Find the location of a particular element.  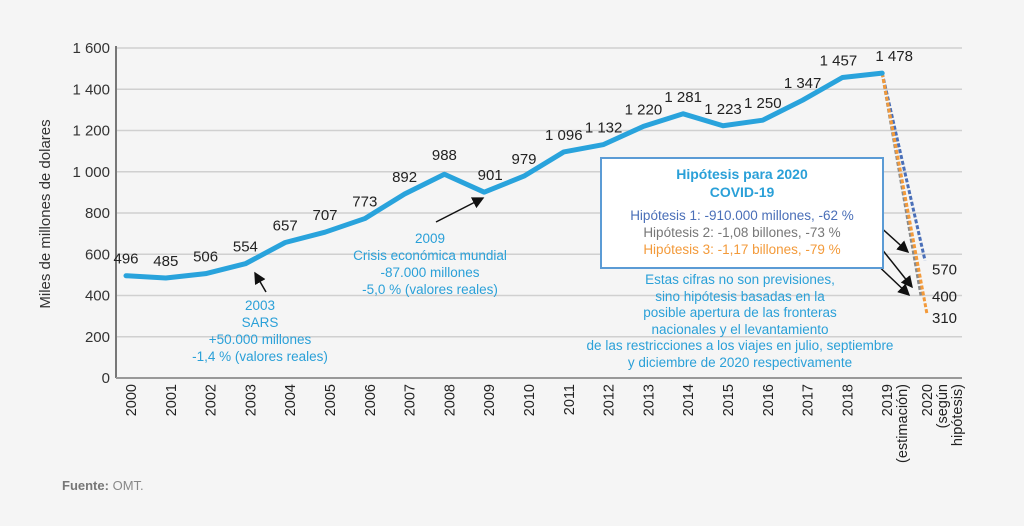

hypothesis-1: Hipótesis 1: -910.000 millones, -62 % is located at coordinates (742, 215).